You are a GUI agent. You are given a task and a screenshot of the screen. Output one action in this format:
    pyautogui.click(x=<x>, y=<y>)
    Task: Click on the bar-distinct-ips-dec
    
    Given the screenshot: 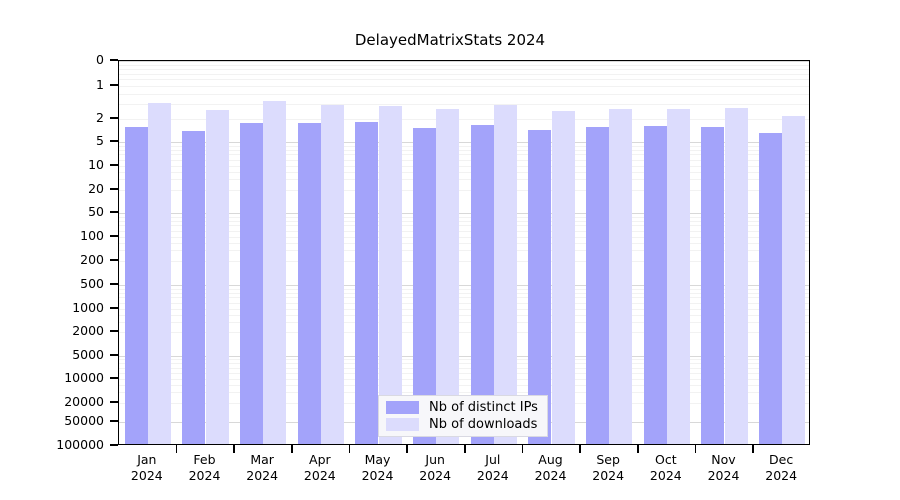 What is the action you would take?
    pyautogui.click(x=771, y=288)
    